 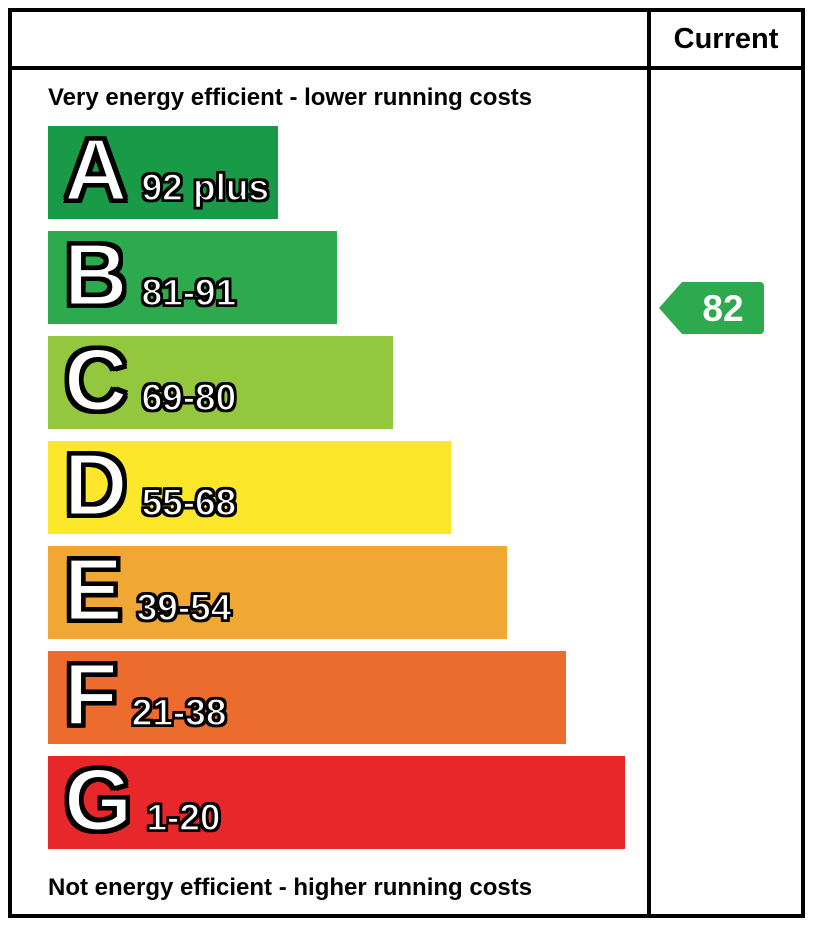 I want to click on band-letter: B, so click(x=96, y=274).